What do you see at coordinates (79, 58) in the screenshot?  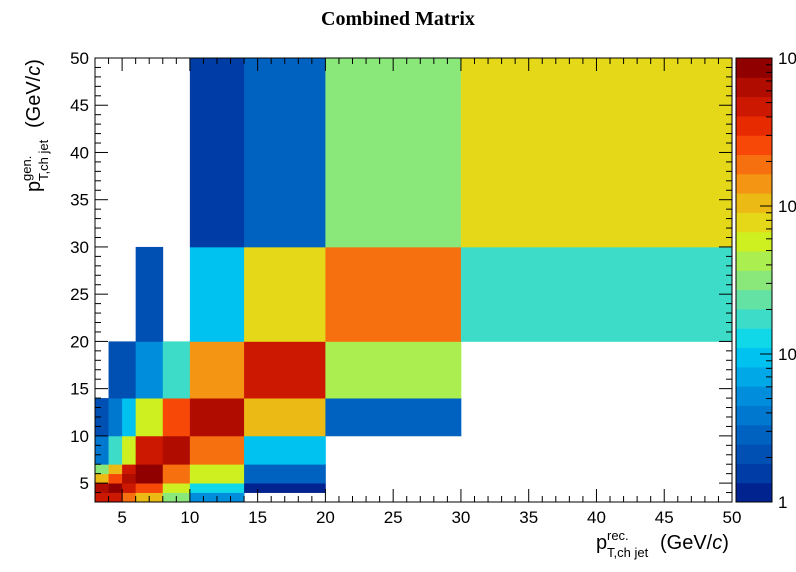 I see `y-tick-label: 50` at bounding box center [79, 58].